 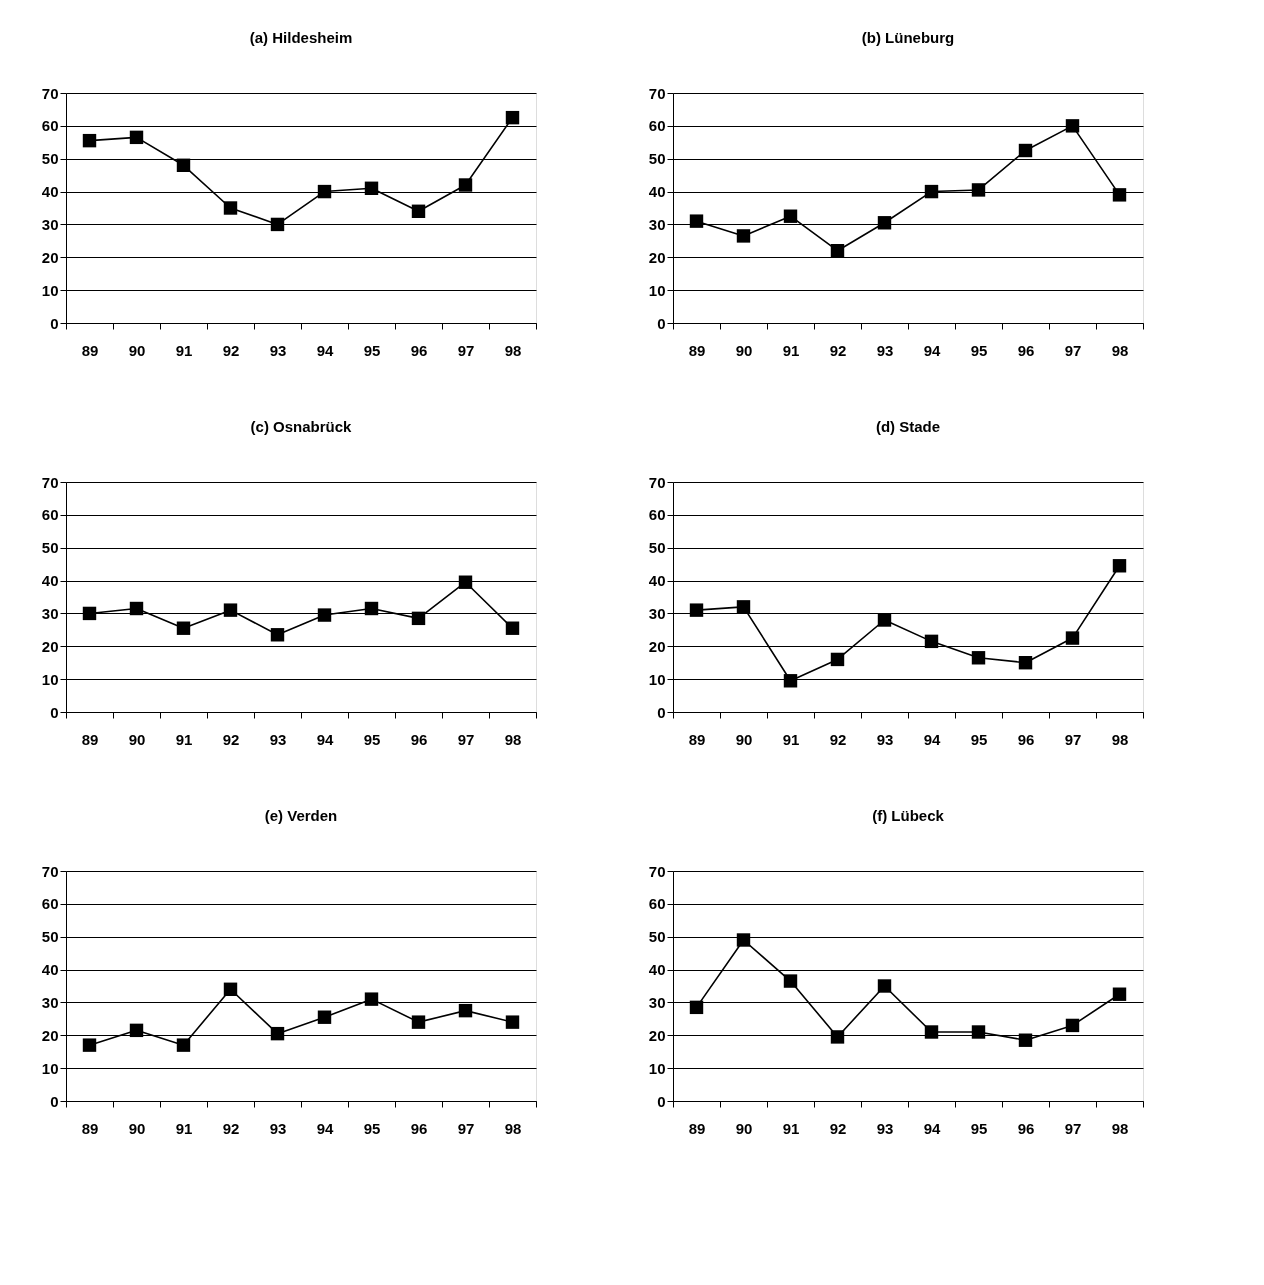 I want to click on y-tick-label: 20, so click(x=657, y=1035).